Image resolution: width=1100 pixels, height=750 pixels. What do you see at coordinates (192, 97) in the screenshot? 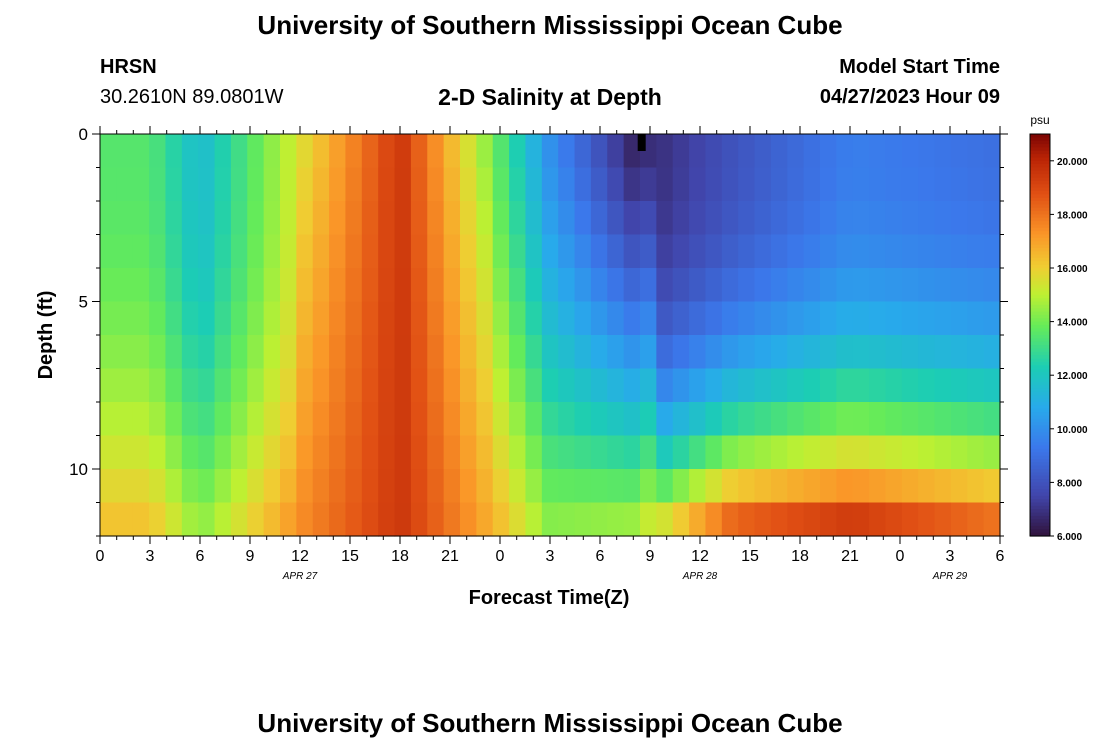
I see `station-coords: 30.2610N 89.0801W` at bounding box center [192, 97].